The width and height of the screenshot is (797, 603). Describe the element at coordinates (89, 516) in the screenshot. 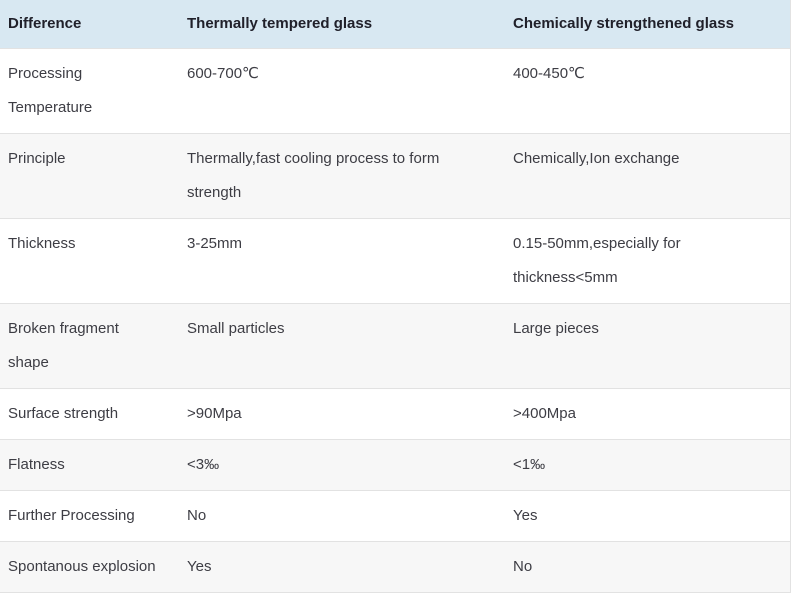

I see `difference-cell: Further Processing` at that location.